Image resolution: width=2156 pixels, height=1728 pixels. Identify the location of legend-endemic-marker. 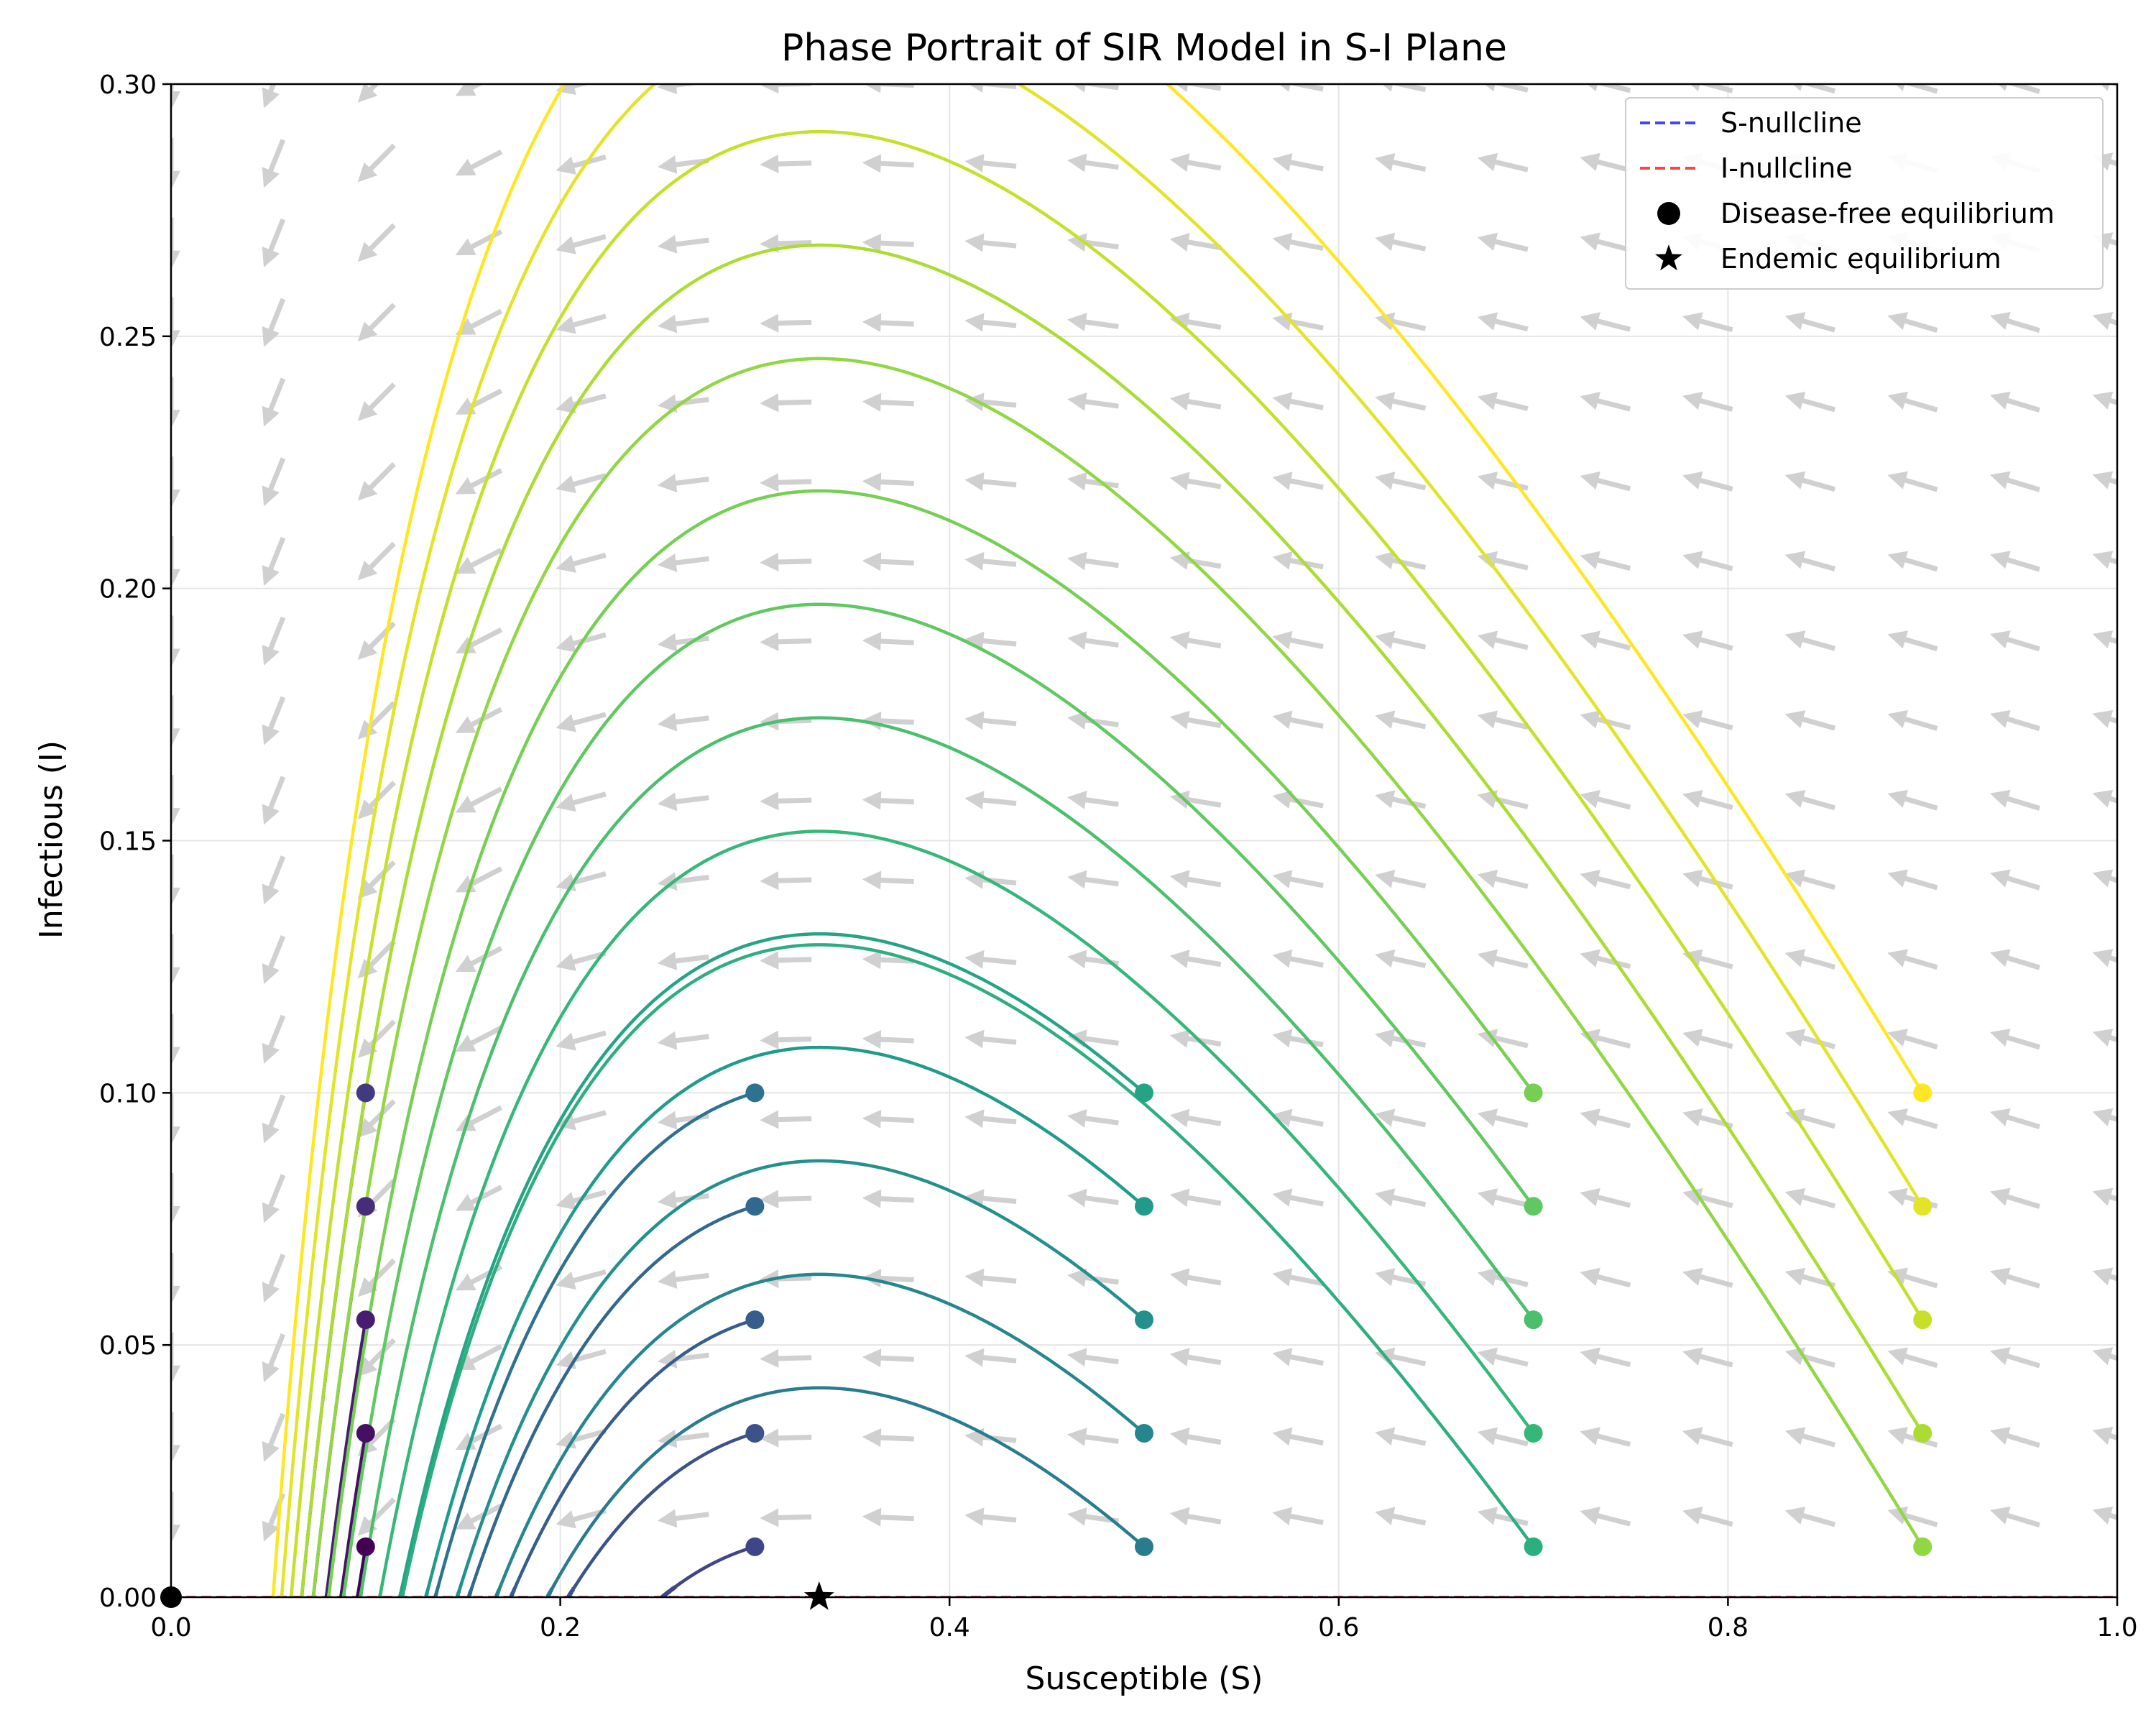
(1668, 257).